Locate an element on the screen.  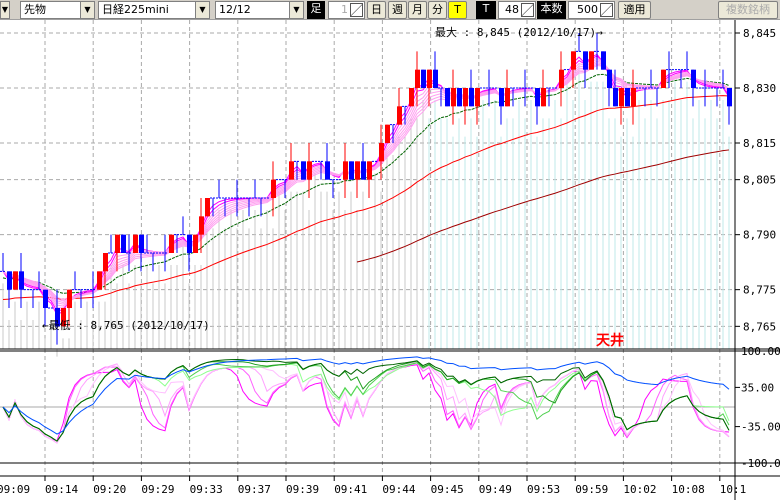
market-dropdown-button: ▼ is located at coordinates (87, 10).